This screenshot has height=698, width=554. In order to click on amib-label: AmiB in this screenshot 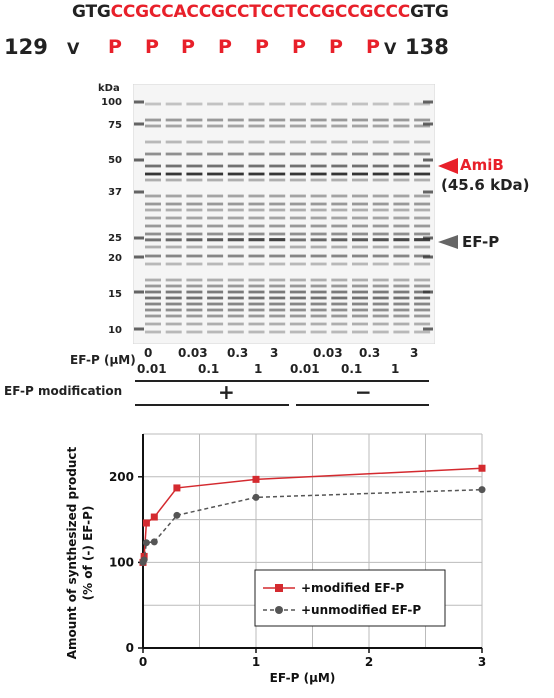, I will do `click(482, 165)`.